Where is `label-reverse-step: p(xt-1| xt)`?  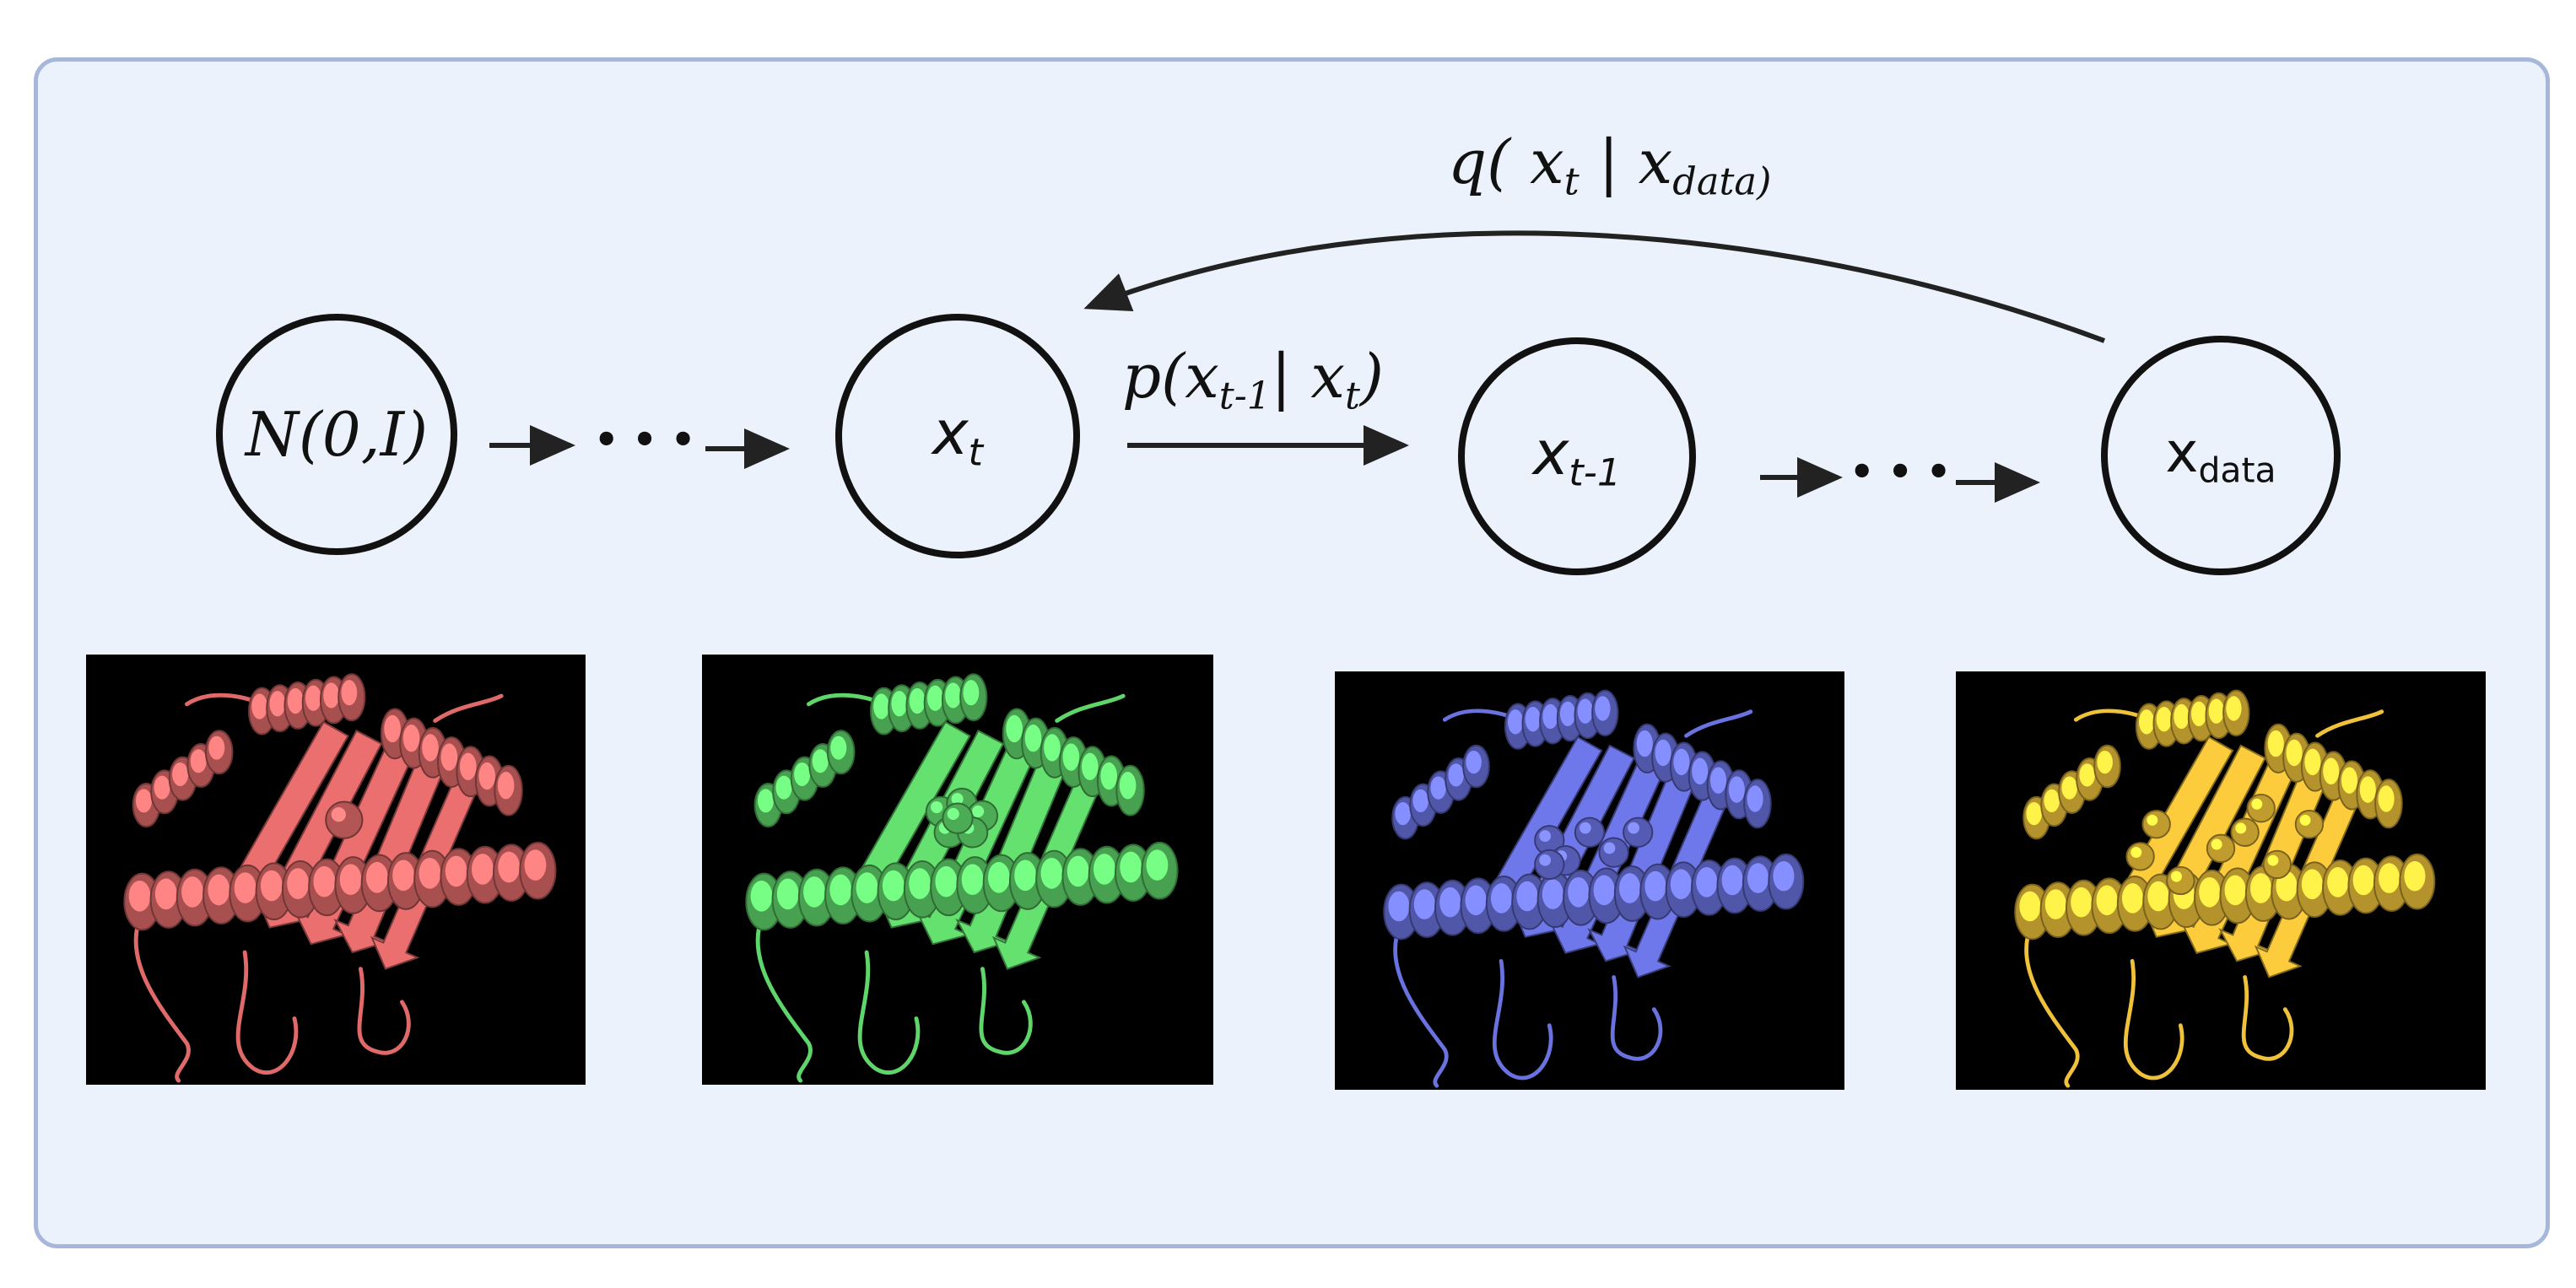 label-reverse-step: p(xt-1| xt) is located at coordinates (1253, 379).